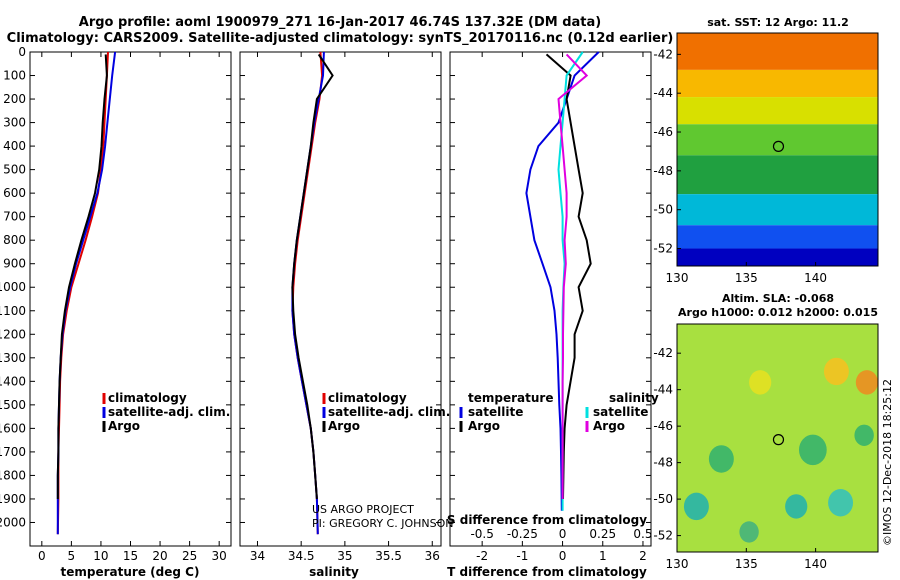 The width and height of the screenshot is (900, 580). I want to click on depth-tick-label: 1400, so click(13, 381).